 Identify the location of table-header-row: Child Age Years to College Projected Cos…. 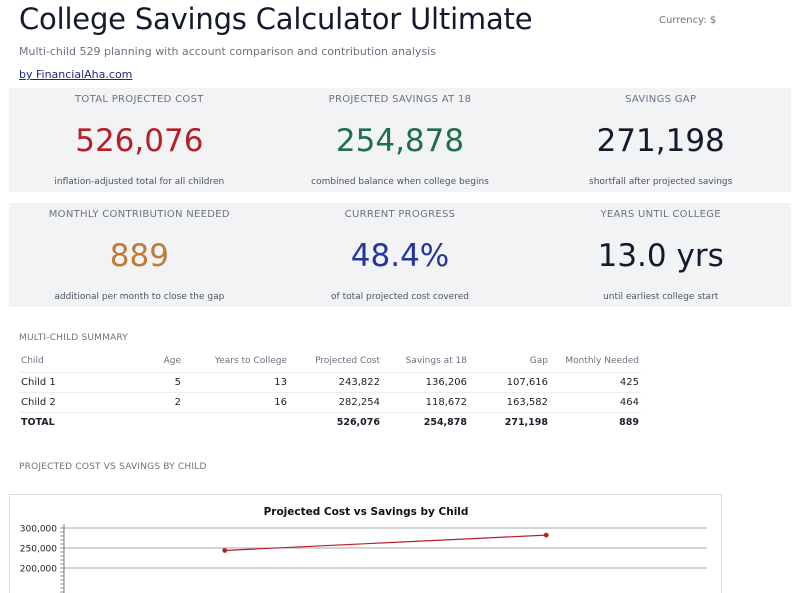
(330, 361).